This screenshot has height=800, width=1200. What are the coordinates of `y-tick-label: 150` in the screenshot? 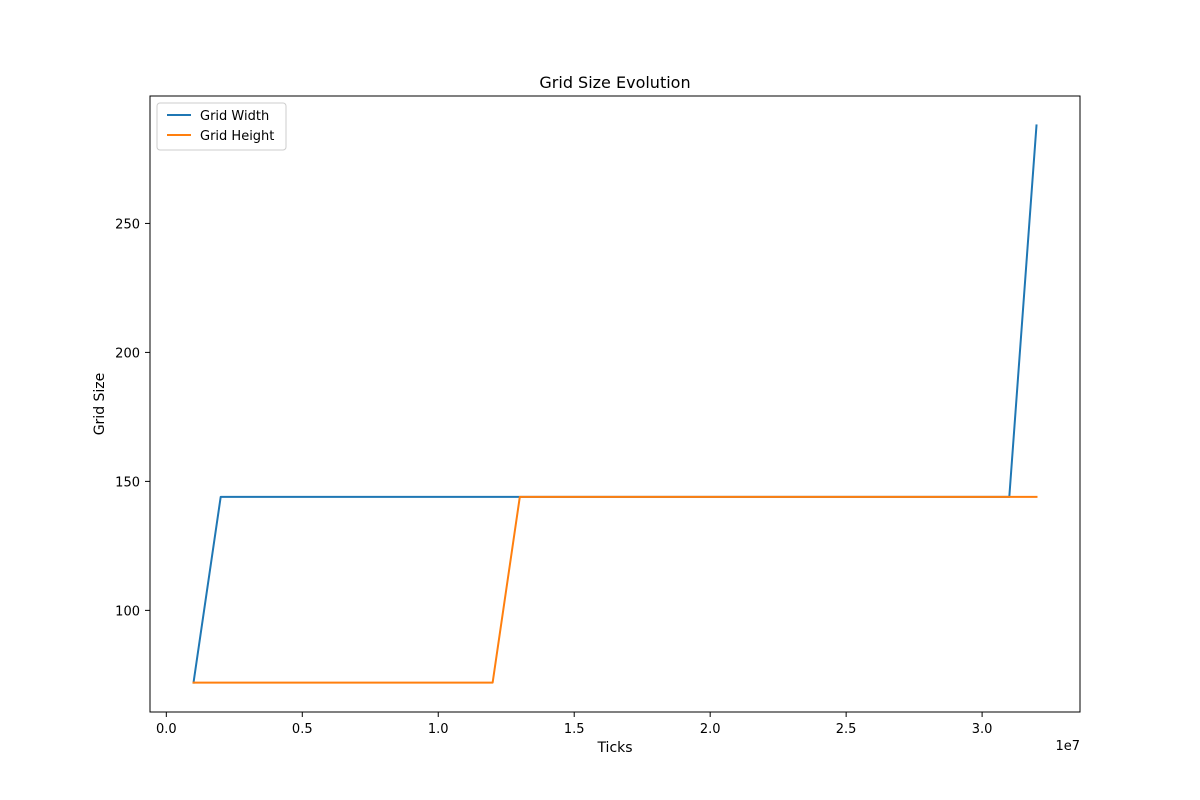 It's located at (127, 482).